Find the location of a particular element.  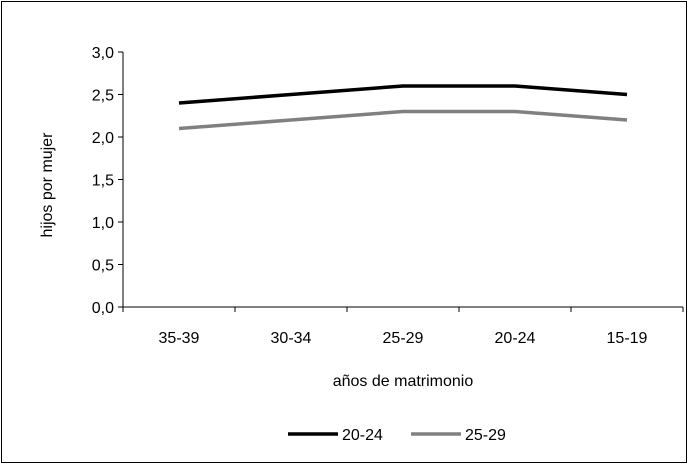

y-tick-label: 1,0 is located at coordinates (103, 223).